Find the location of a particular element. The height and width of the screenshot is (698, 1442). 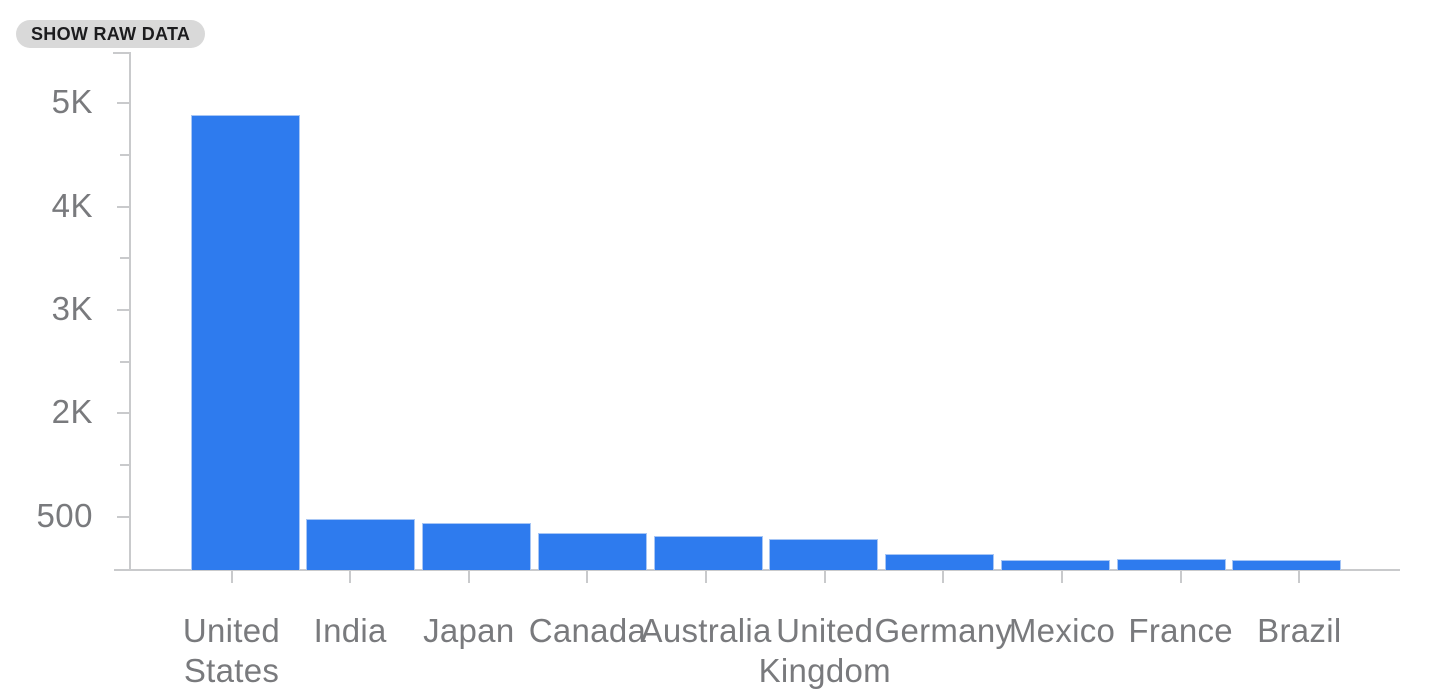

show-raw-data-button: SHOW RAW DATA is located at coordinates (111, 34).